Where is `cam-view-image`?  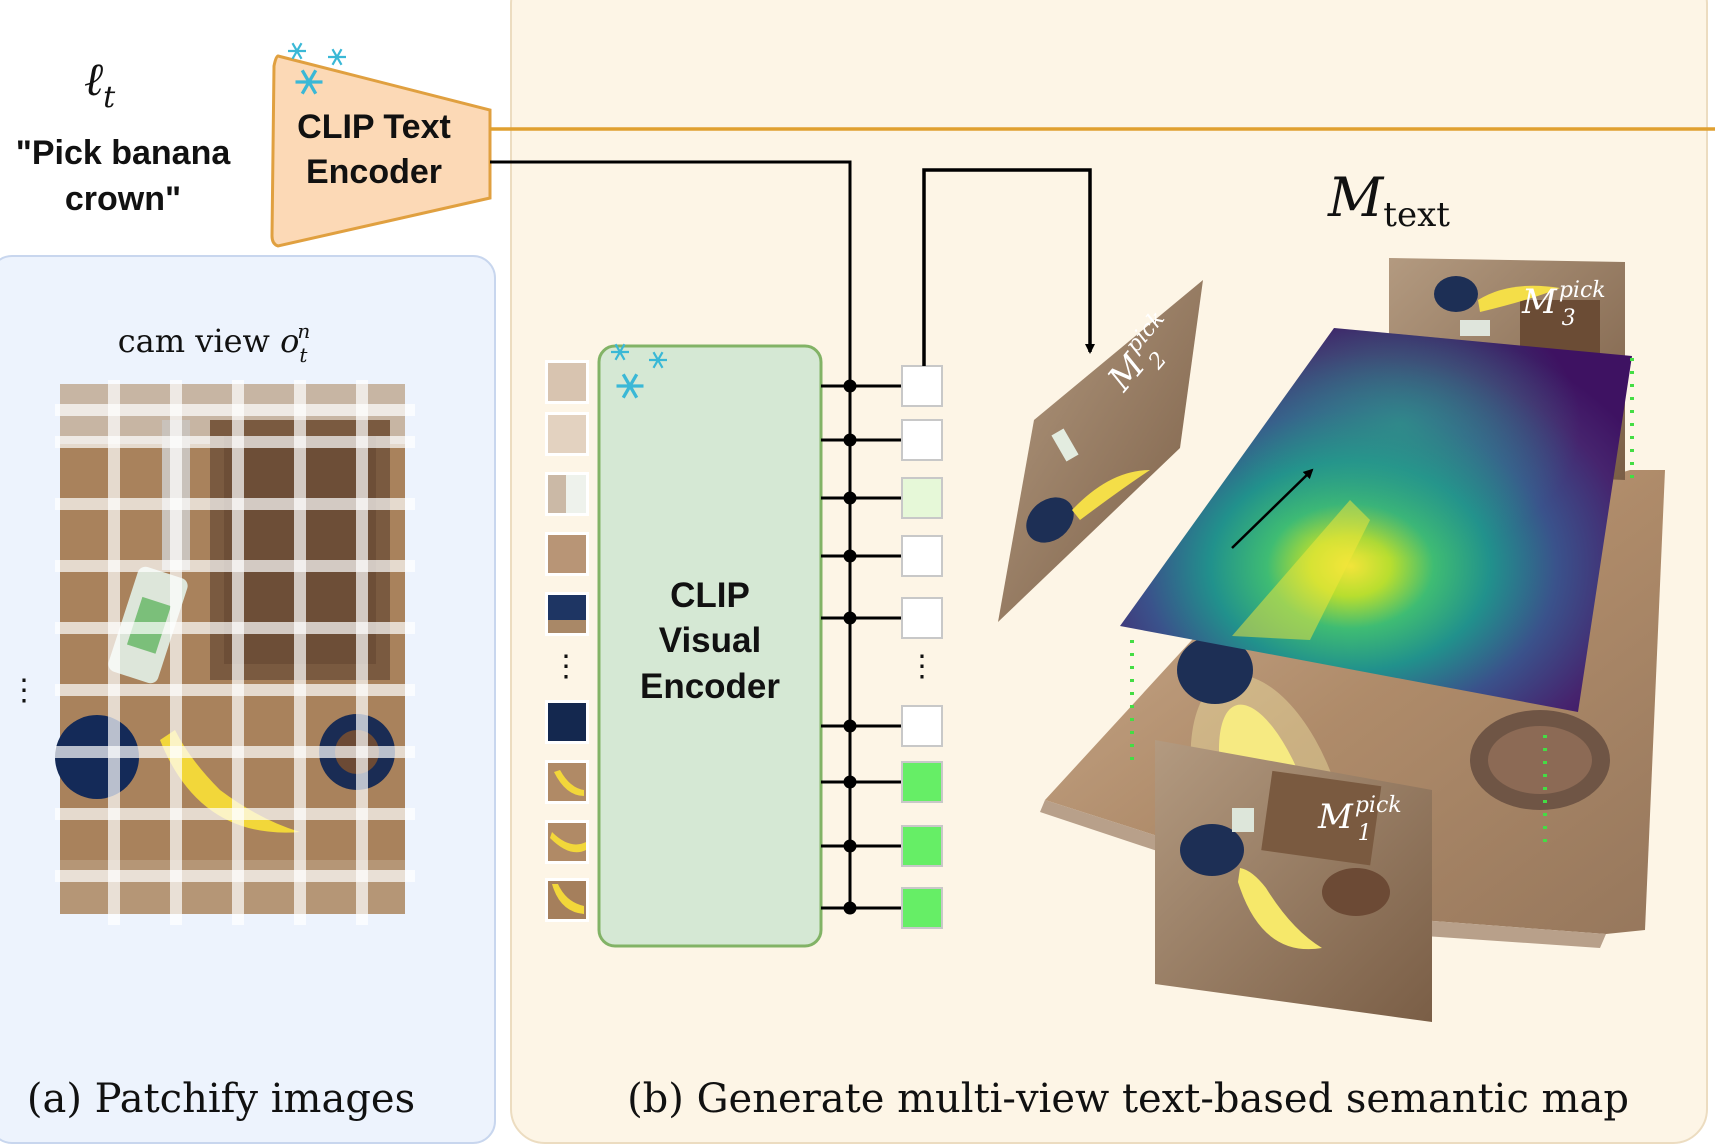 cam-view-image is located at coordinates (230, 649).